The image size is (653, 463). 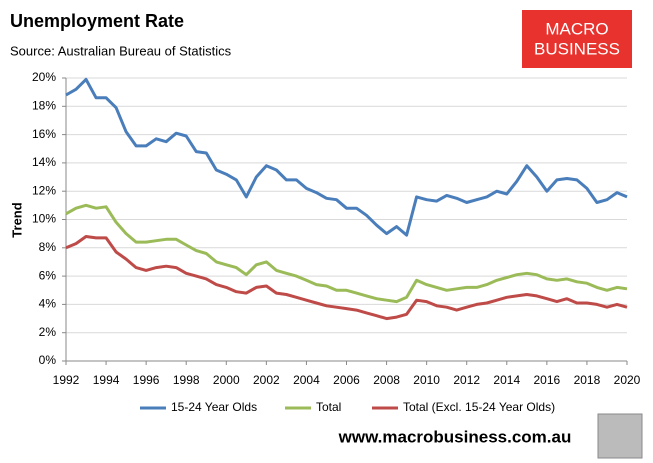 What do you see at coordinates (44, 190) in the screenshot?
I see `y-tick-label: 12%` at bounding box center [44, 190].